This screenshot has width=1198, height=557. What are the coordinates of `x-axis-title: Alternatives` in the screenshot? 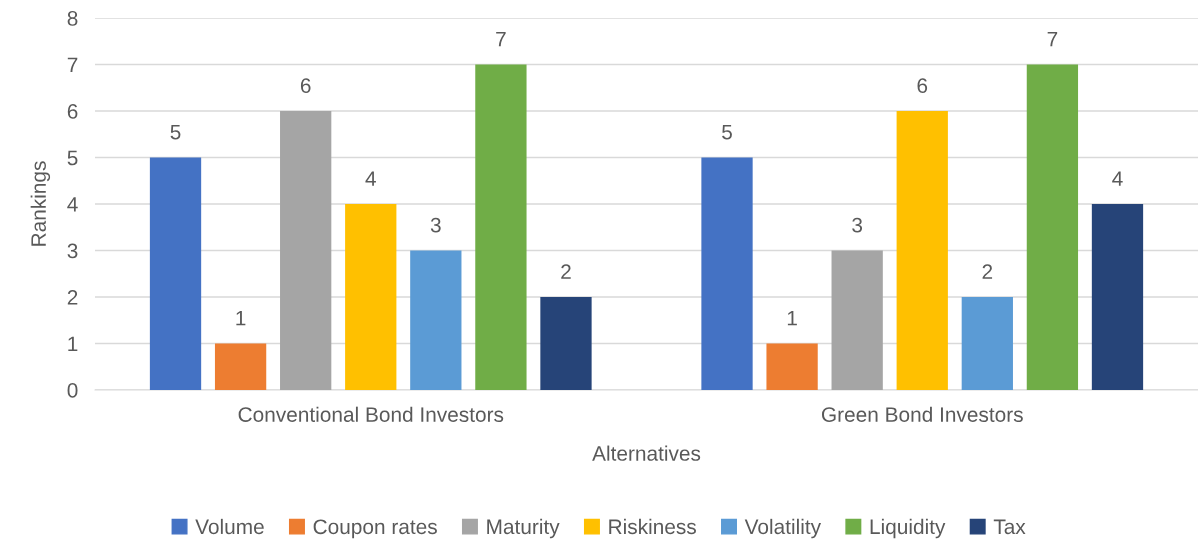 It's located at (646, 453).